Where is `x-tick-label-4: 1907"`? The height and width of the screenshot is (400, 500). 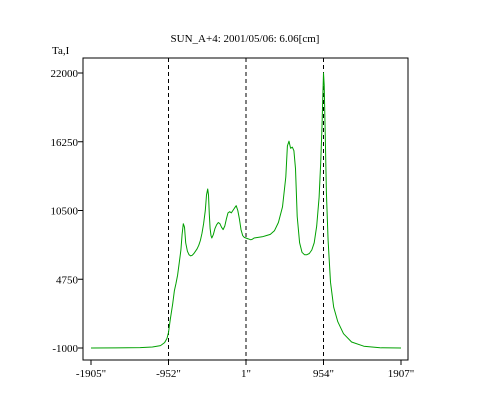 x-tick-label-4: 1907" is located at coordinates (401, 374).